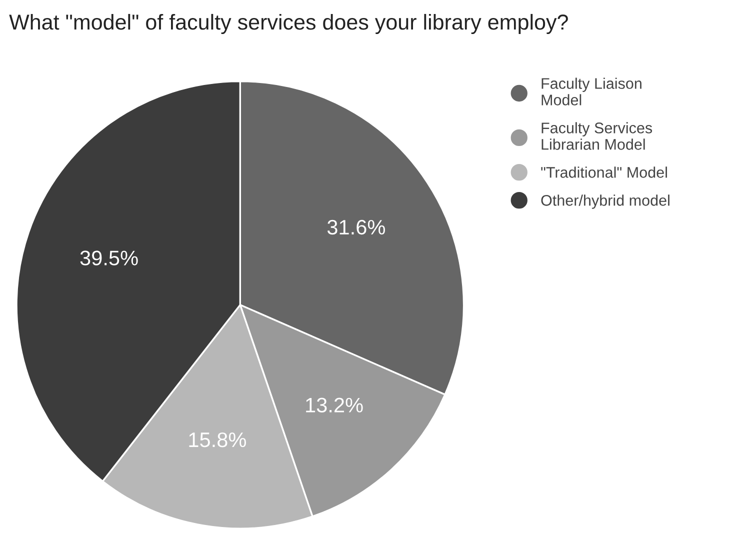  What do you see at coordinates (592, 92) in the screenshot?
I see `legend-label: Faculty Liaison Model` at bounding box center [592, 92].